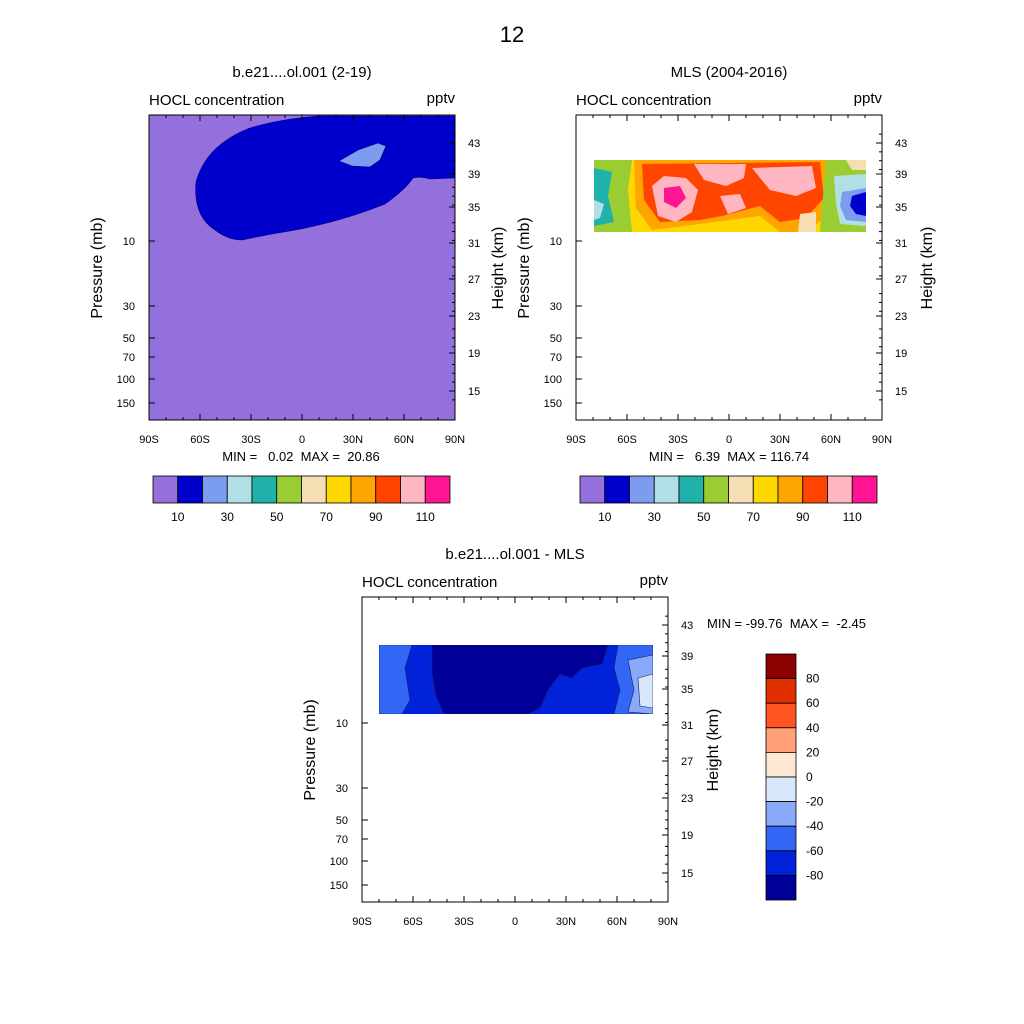  What do you see at coordinates (729, 72) in the screenshot?
I see `panel-title: MLS (2004-2016)` at bounding box center [729, 72].